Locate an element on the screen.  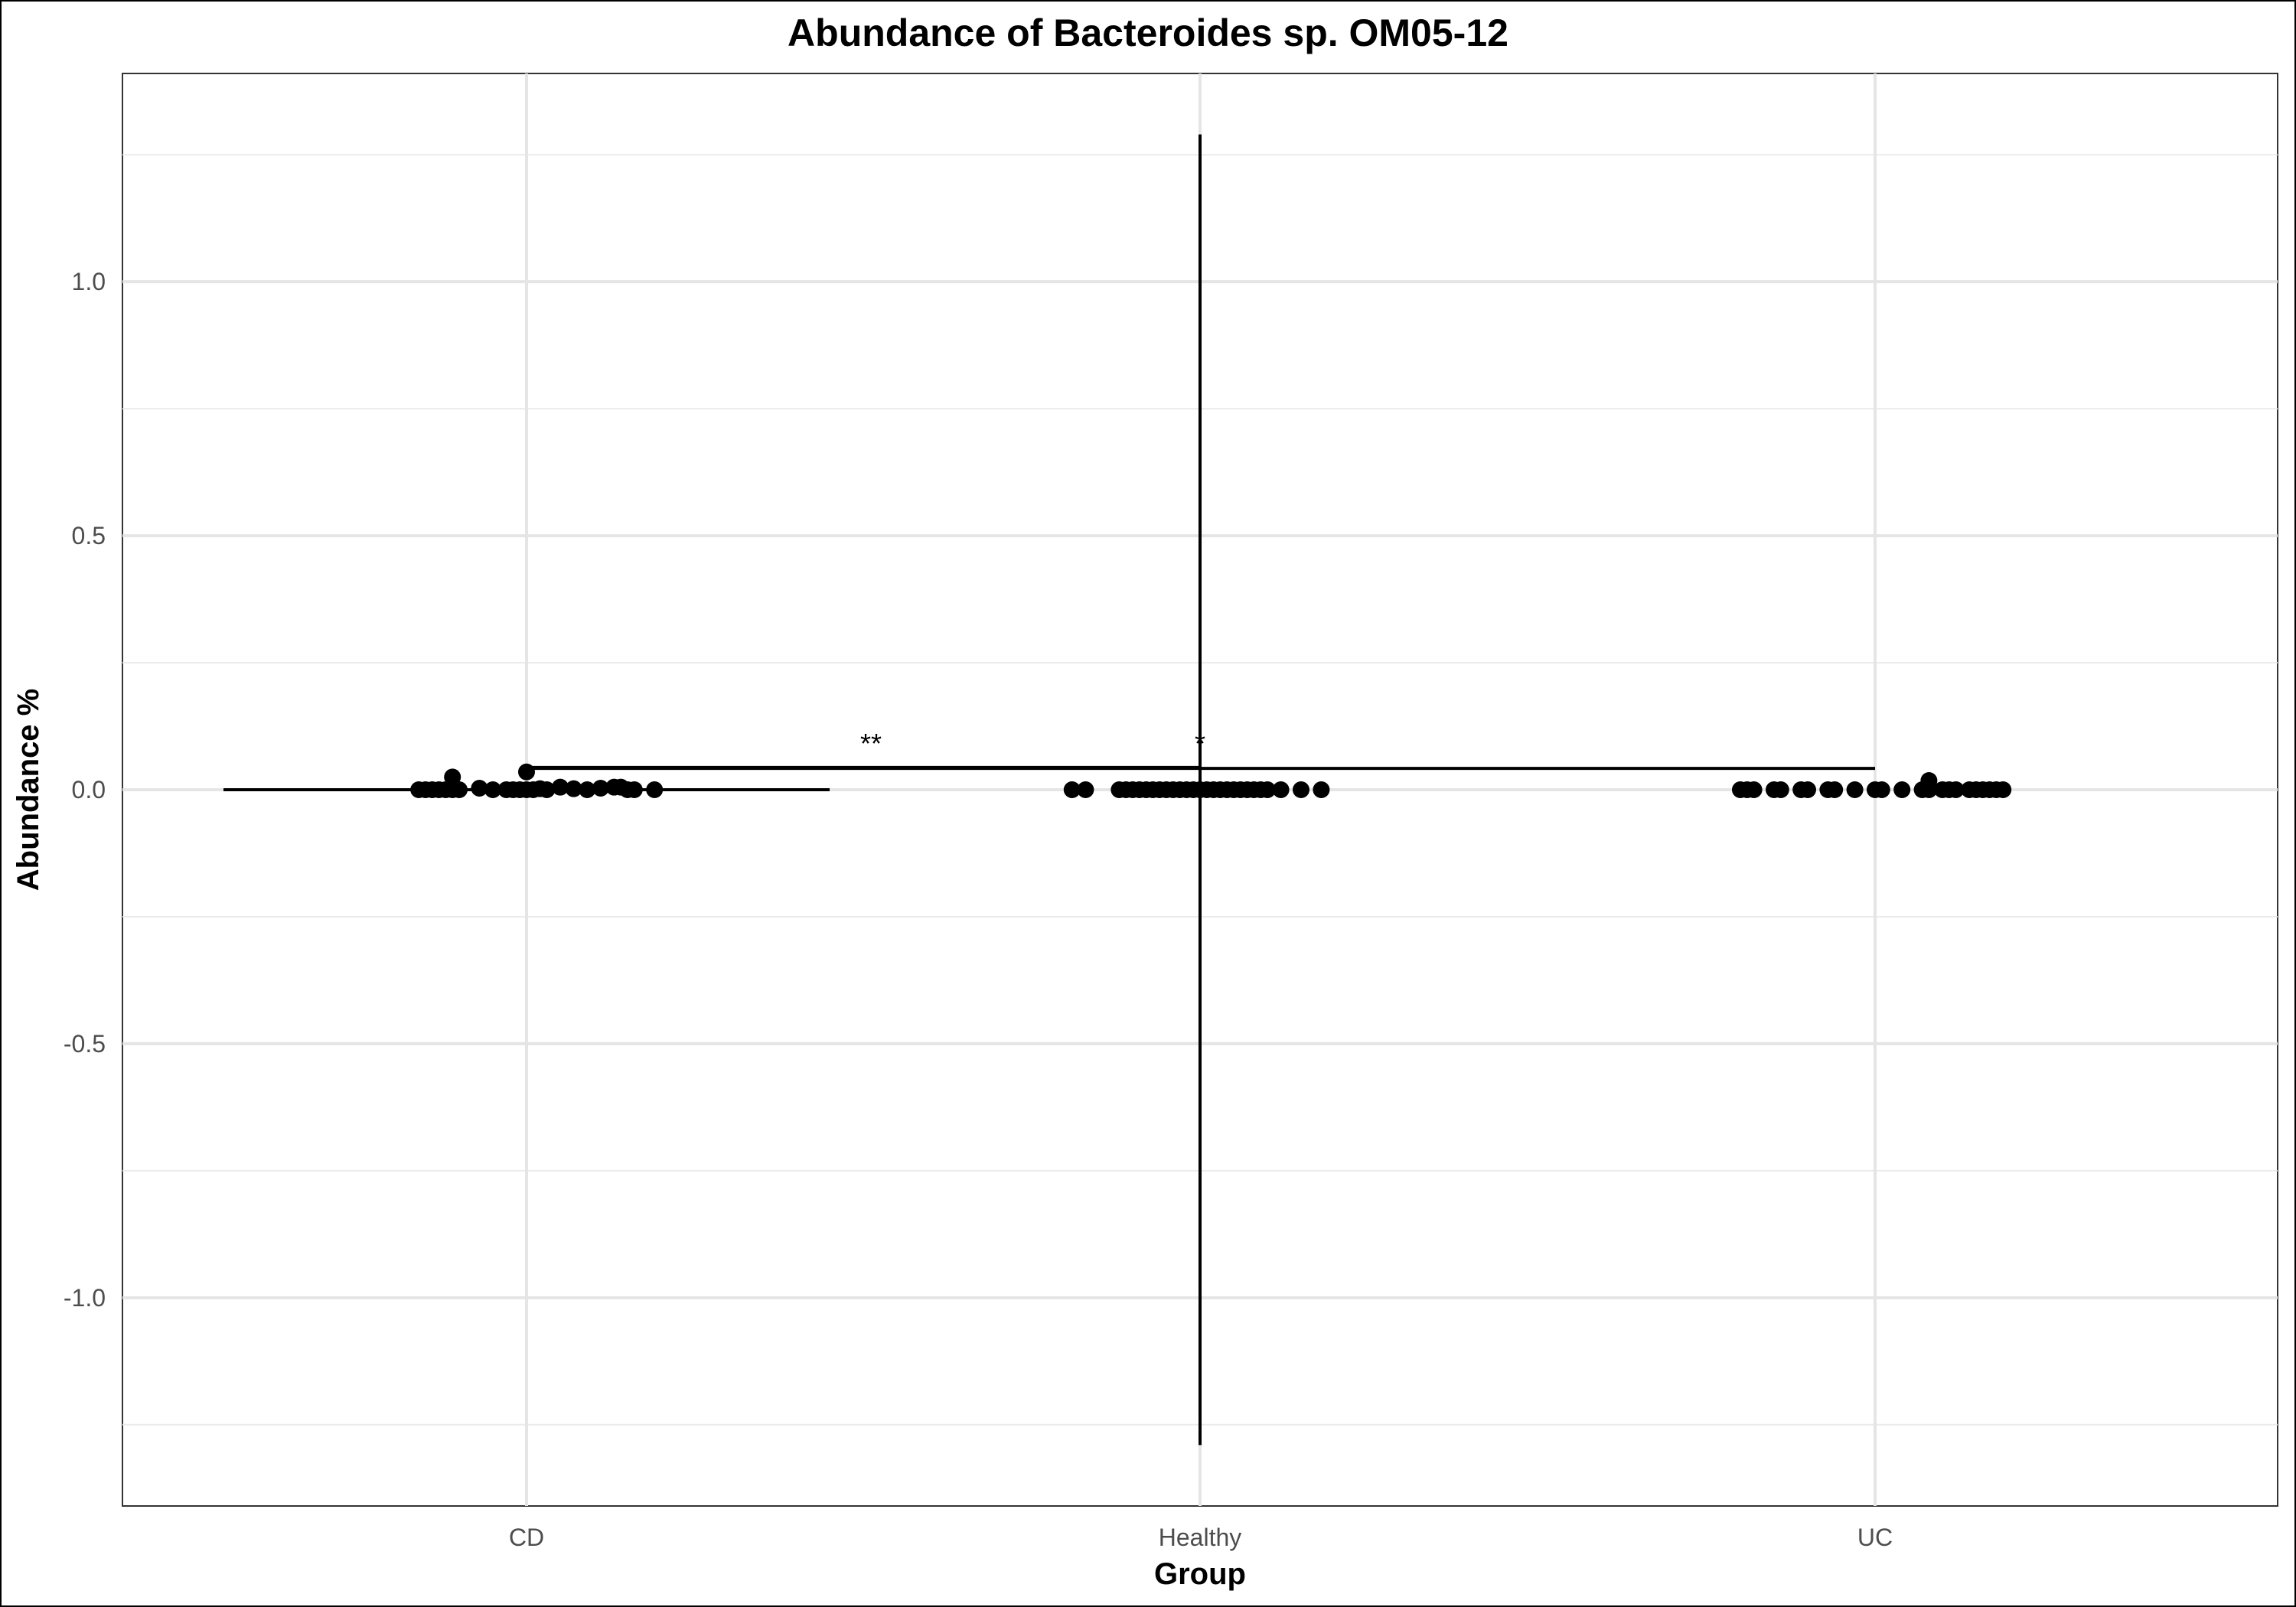
significance-brackets: ** * is located at coordinates (1200, 753).